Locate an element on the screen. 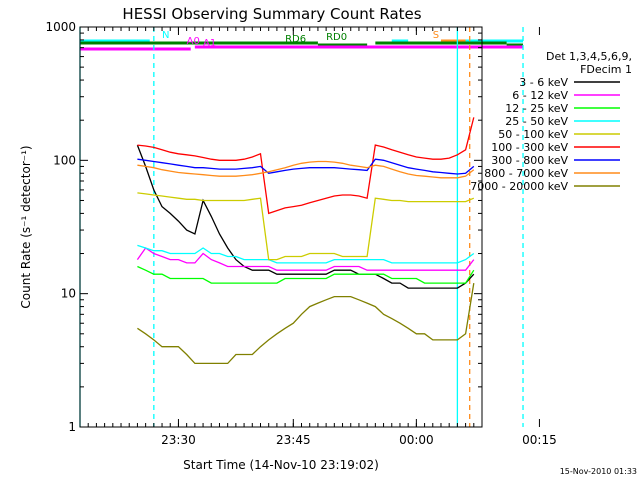 This screenshot has height=480, width=640. x-tick-label: 00:00 is located at coordinates (416, 440).